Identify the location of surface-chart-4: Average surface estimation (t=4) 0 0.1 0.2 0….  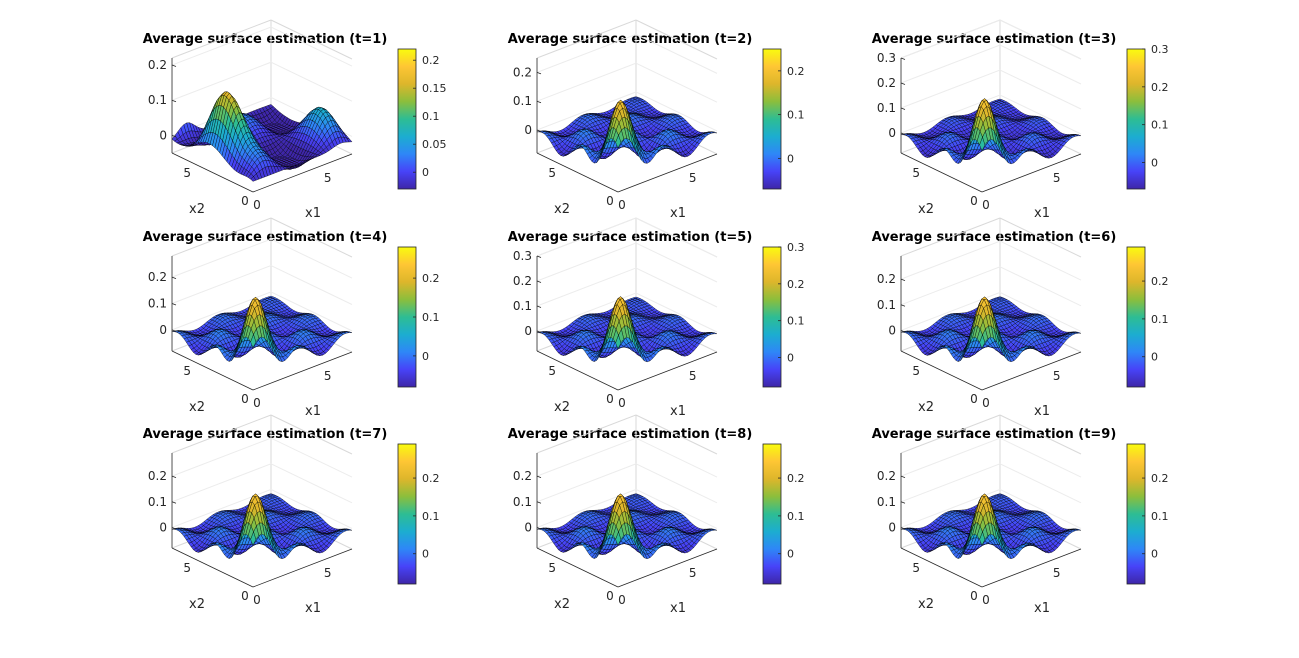
(320, 321).